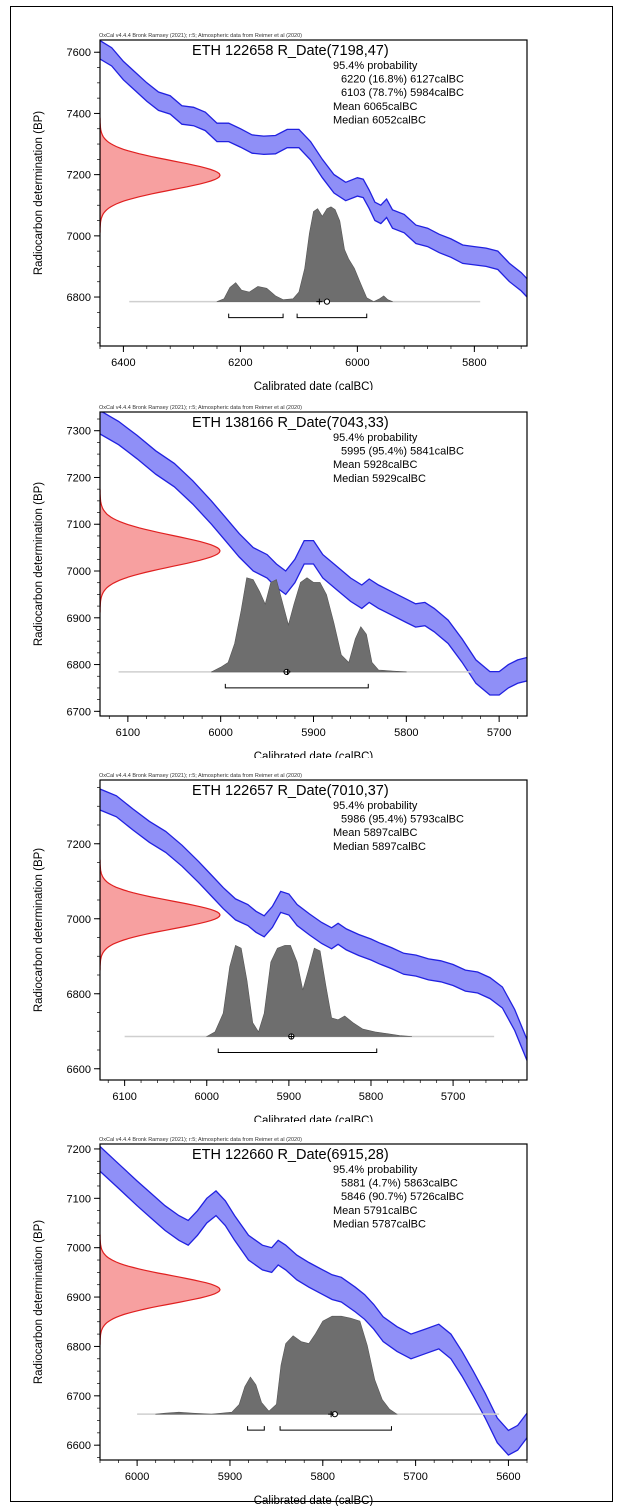 This screenshot has width=617, height=1506. What do you see at coordinates (79, 114) in the screenshot?
I see `y-tick-label: 7400` at bounding box center [79, 114].